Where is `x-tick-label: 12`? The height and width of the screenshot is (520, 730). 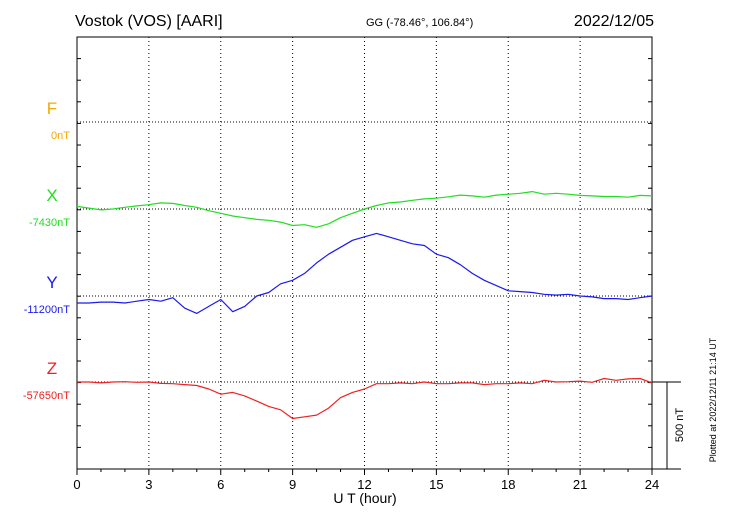
x-tick-label: 12 is located at coordinates (364, 484).